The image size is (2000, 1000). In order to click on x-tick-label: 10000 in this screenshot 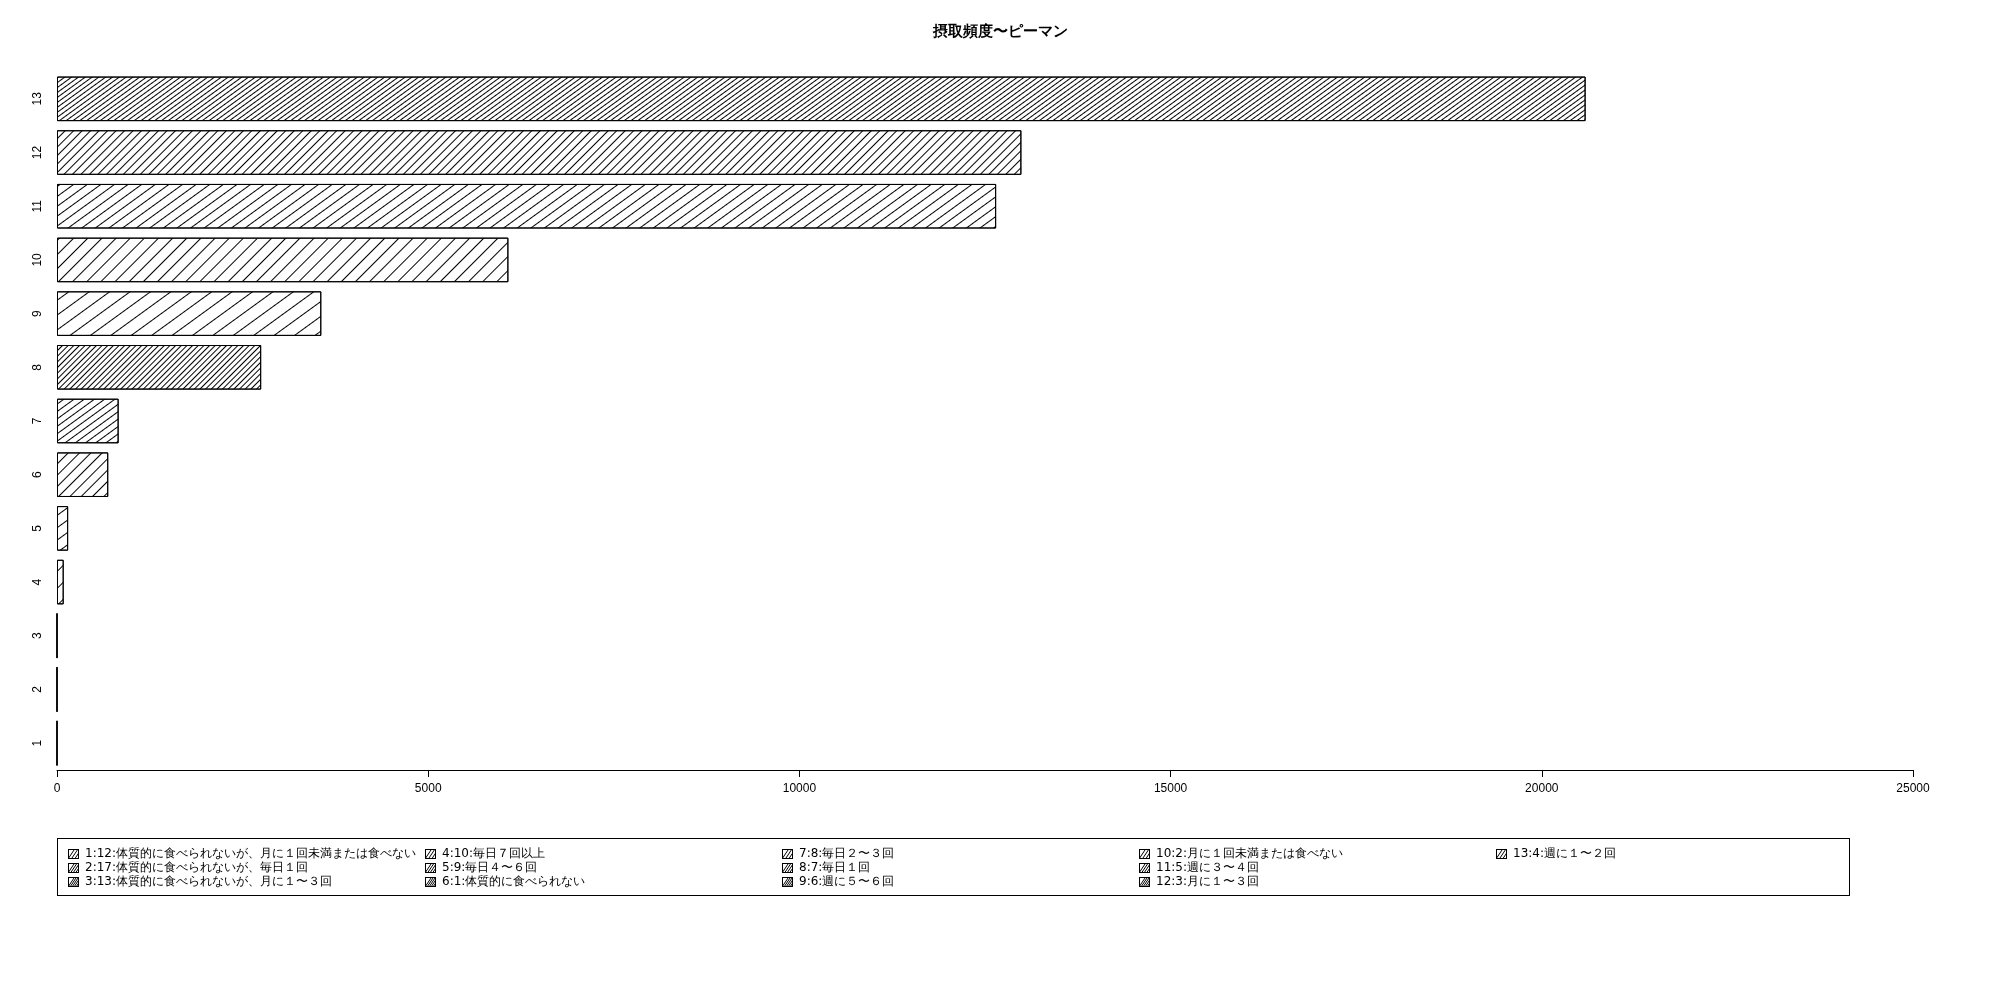, I will do `click(799, 788)`.